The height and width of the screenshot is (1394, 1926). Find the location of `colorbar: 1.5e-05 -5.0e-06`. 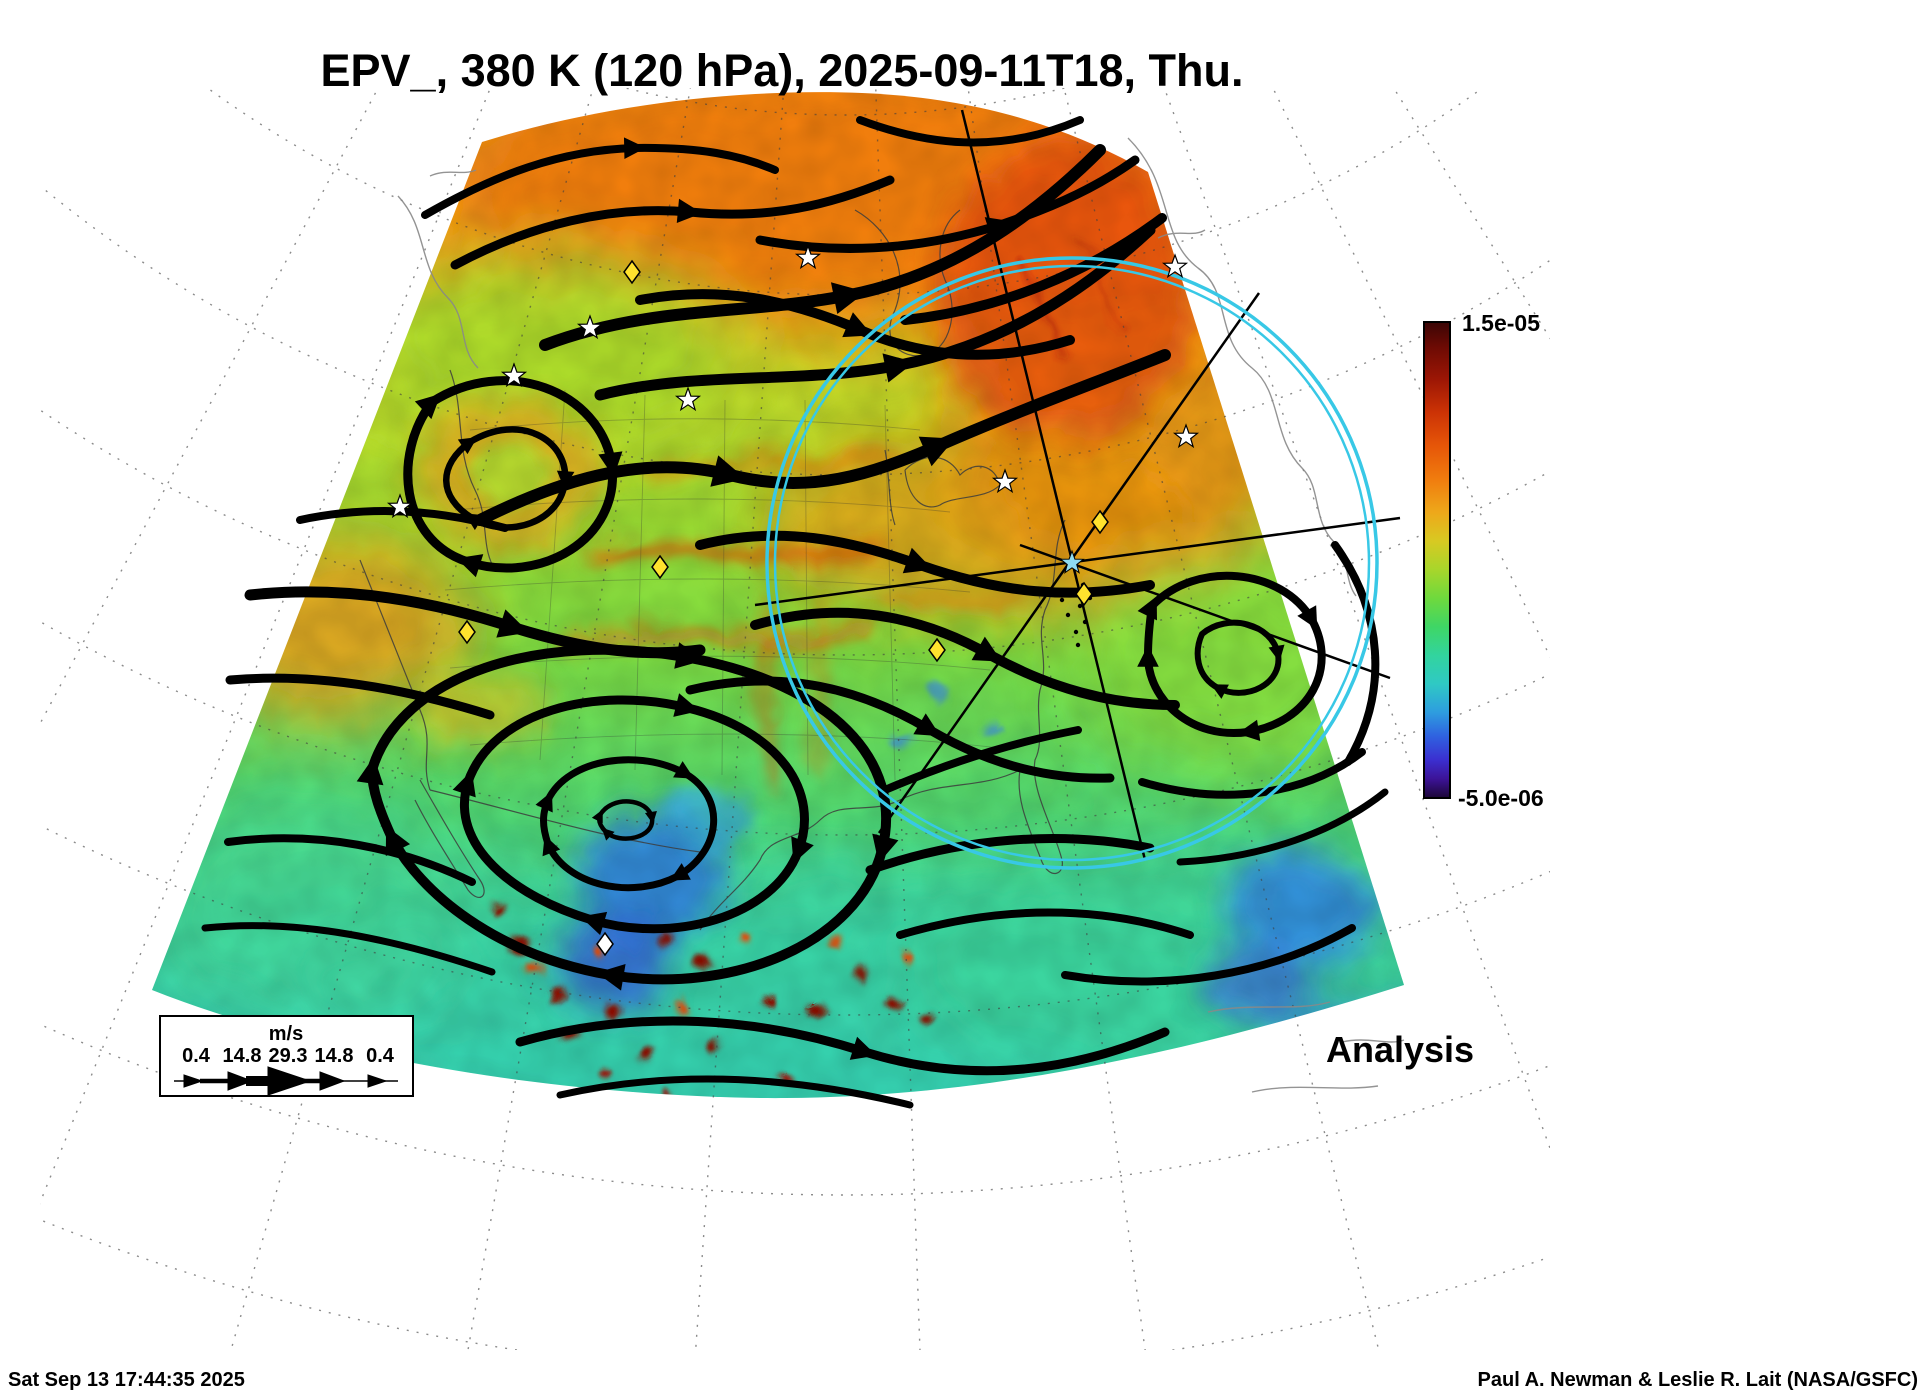

colorbar: 1.5e-05 -5.0e-06 is located at coordinates (1483, 560).